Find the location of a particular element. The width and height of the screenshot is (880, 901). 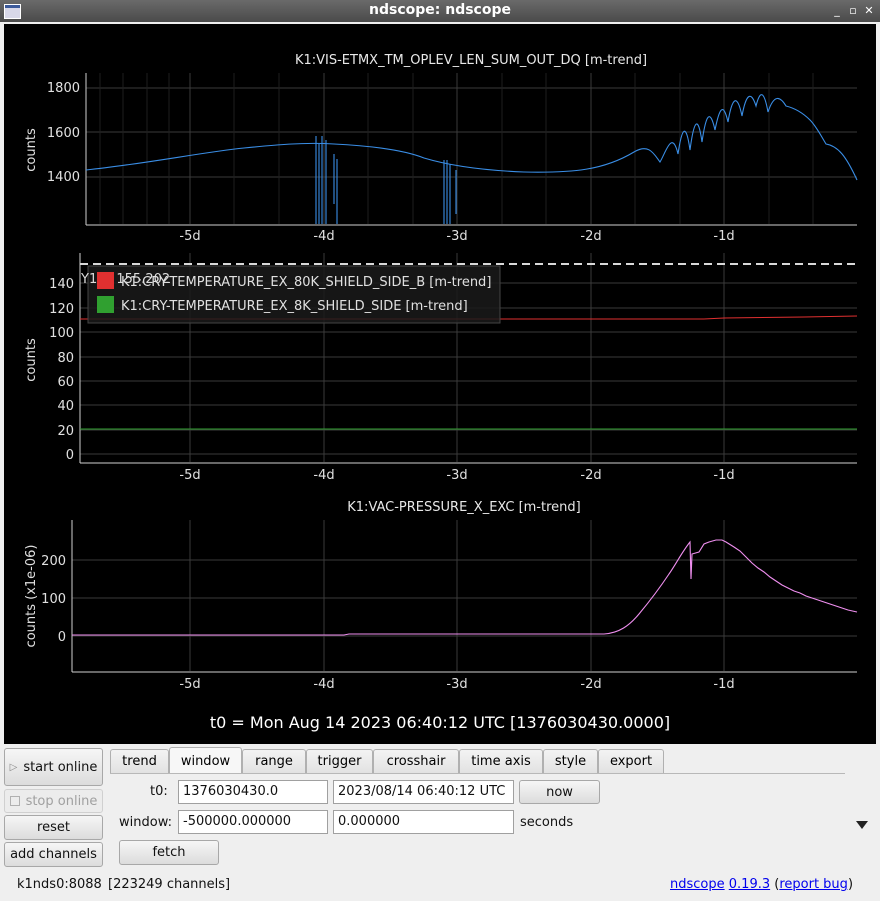

plot-2-ylabel: counts is located at coordinates (31, 360).